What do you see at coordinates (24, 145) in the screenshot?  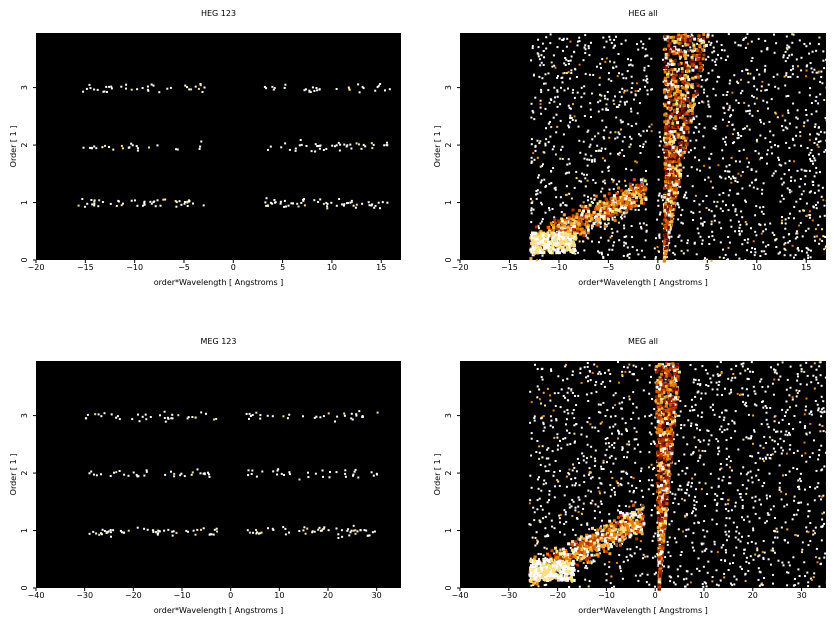 I see `y-tick-label: 2` at bounding box center [24, 145].